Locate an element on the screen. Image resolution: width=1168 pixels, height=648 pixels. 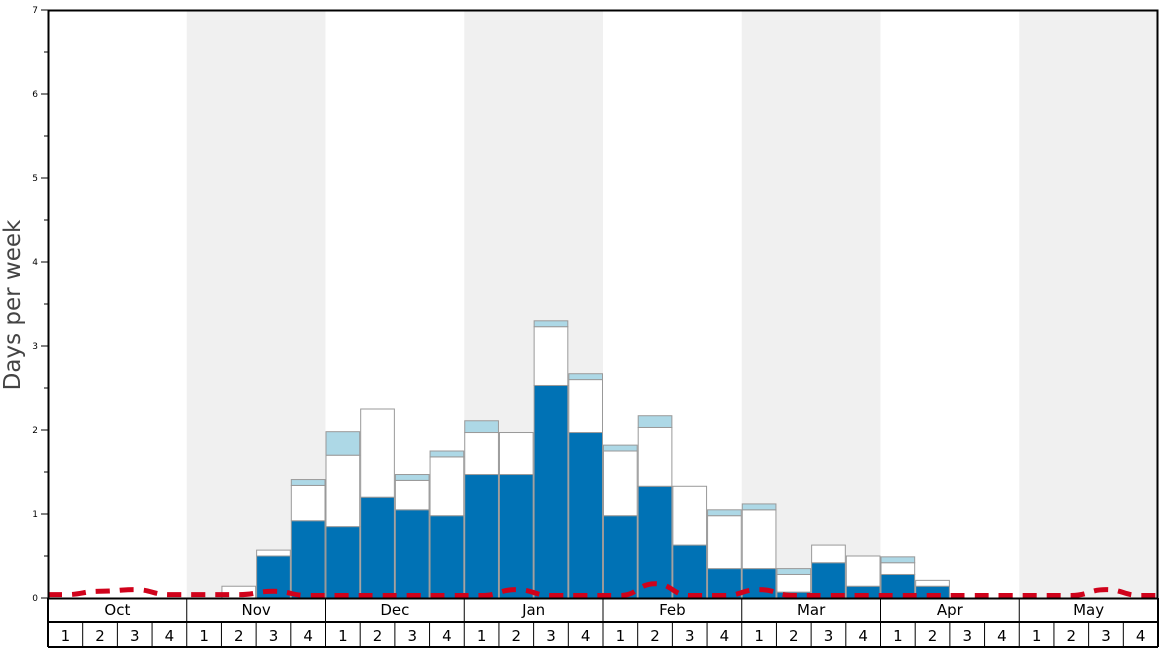
y-tick-label: 6 is located at coordinates (35, 95).